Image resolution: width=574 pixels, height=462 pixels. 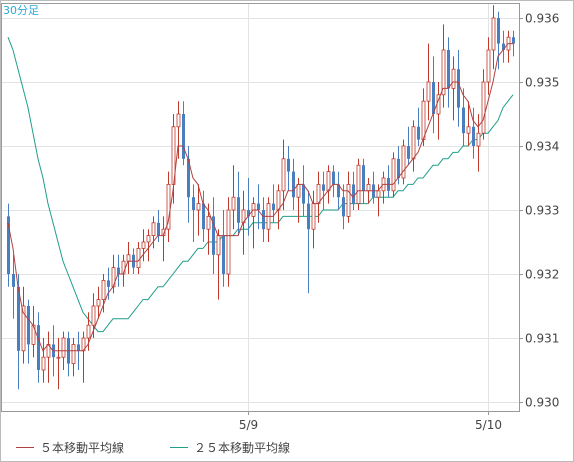 What do you see at coordinates (542, 275) in the screenshot?
I see `y-tick-label: 0.932` at bounding box center [542, 275].